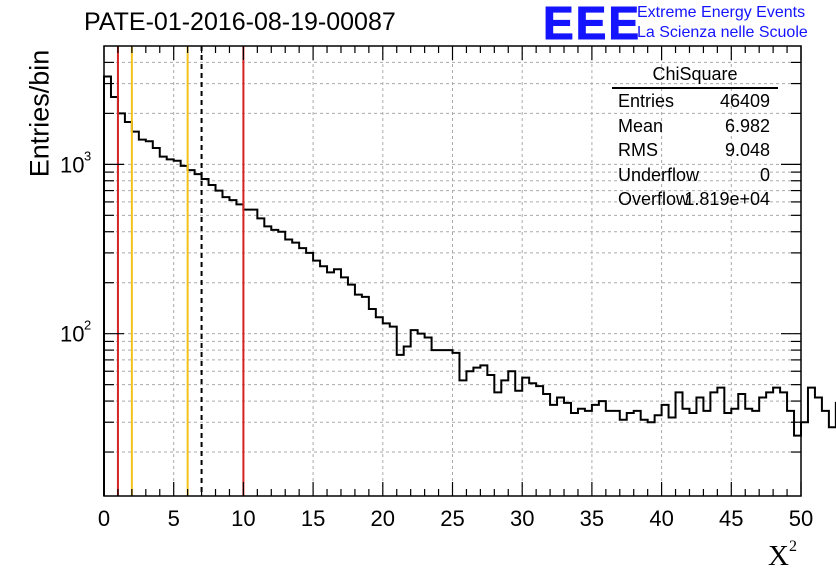 The image size is (836, 573). Describe the element at coordinates (313, 518) in the screenshot. I see `x-tick-label: 15` at that location.